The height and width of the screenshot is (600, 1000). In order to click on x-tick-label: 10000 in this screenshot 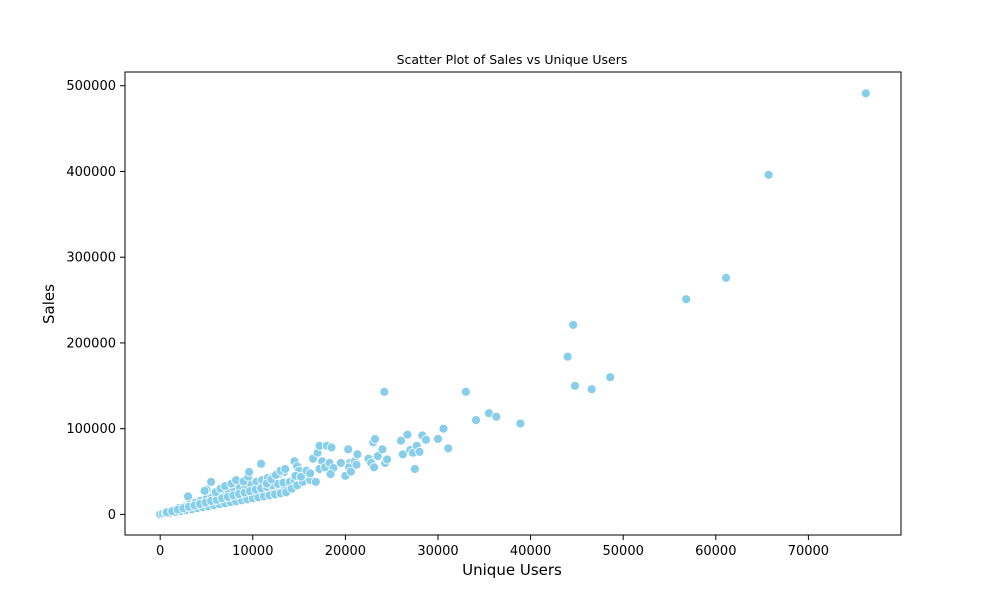, I will do `click(252, 551)`.